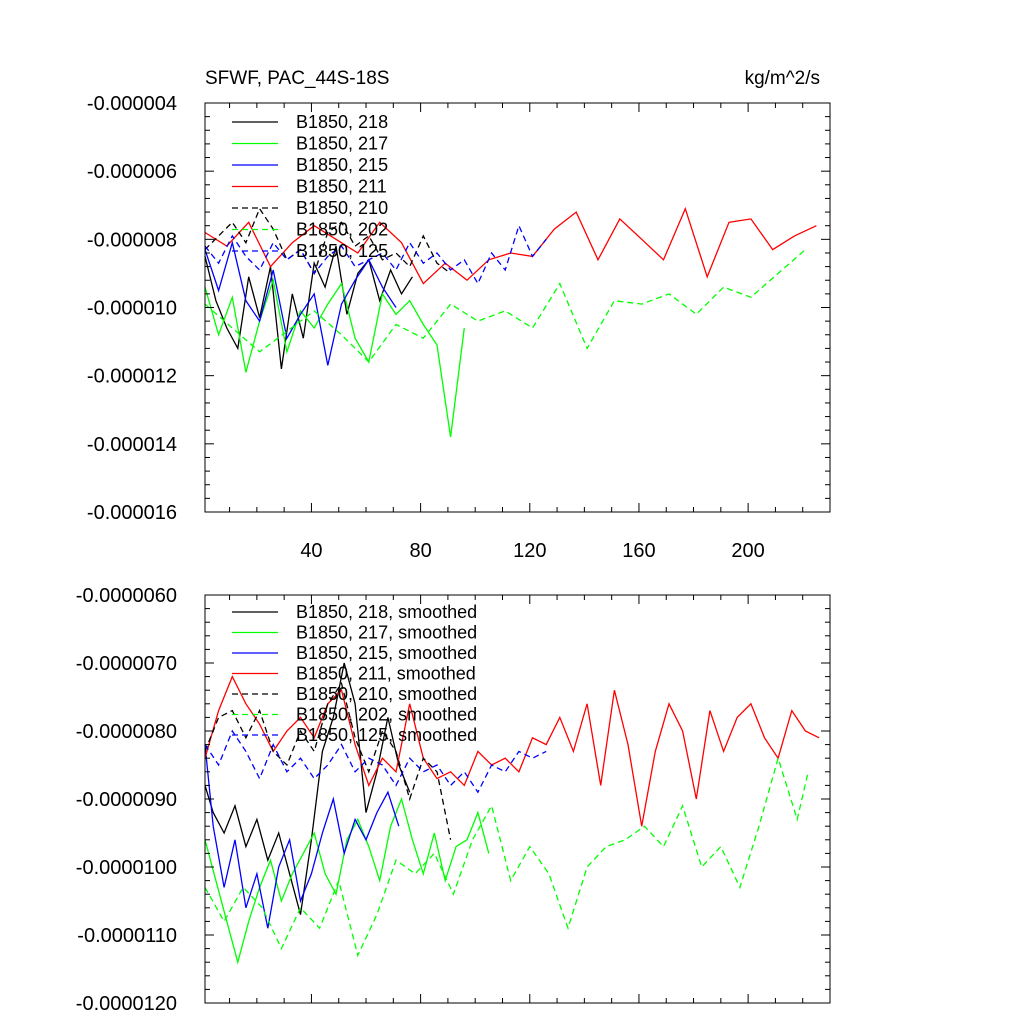 The height and width of the screenshot is (1029, 1024). Describe the element at coordinates (132, 309) in the screenshot. I see `y-tick-label: -0.000010` at that location.